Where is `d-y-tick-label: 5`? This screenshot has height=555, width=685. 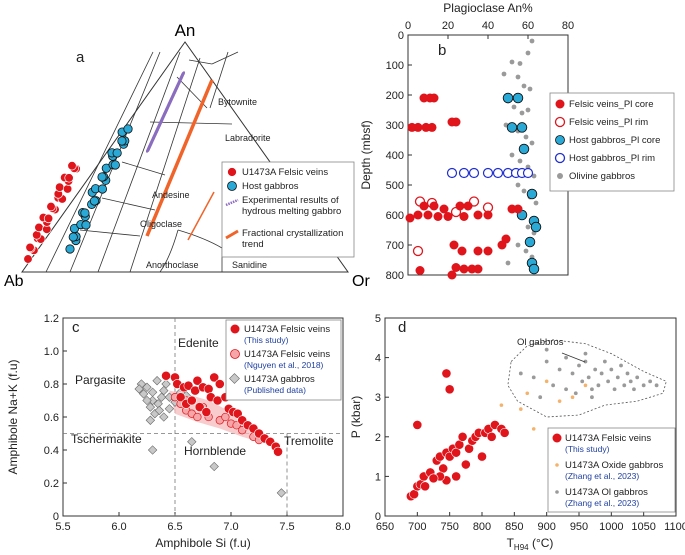
d-y-tick-label: 5 is located at coordinates (378, 319).